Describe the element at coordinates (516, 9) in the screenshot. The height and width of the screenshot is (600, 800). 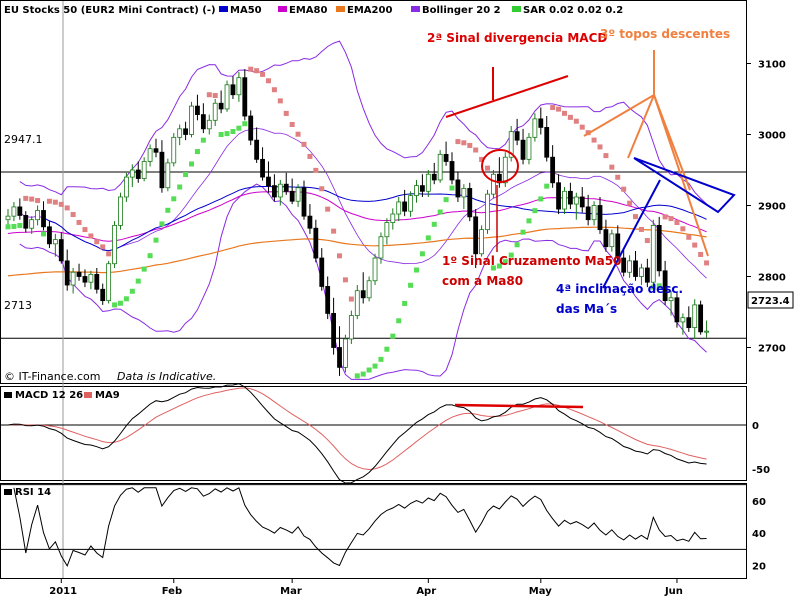
I see `legend-swatch` at that location.